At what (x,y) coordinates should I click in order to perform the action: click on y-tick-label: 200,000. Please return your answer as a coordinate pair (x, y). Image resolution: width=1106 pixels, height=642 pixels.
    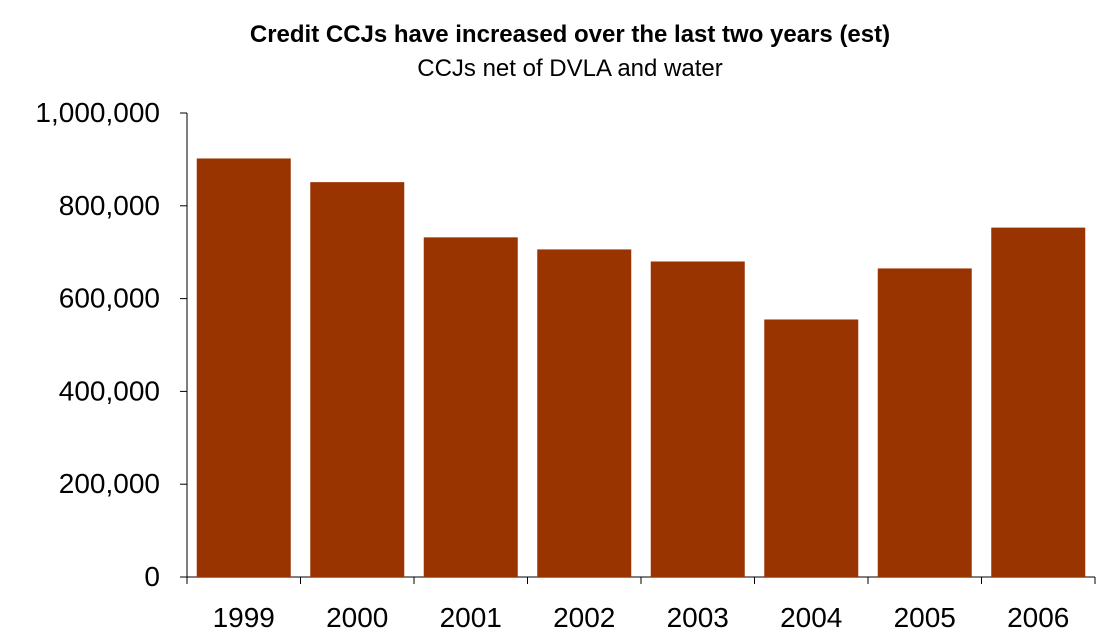
    Looking at the image, I should click on (109, 483).